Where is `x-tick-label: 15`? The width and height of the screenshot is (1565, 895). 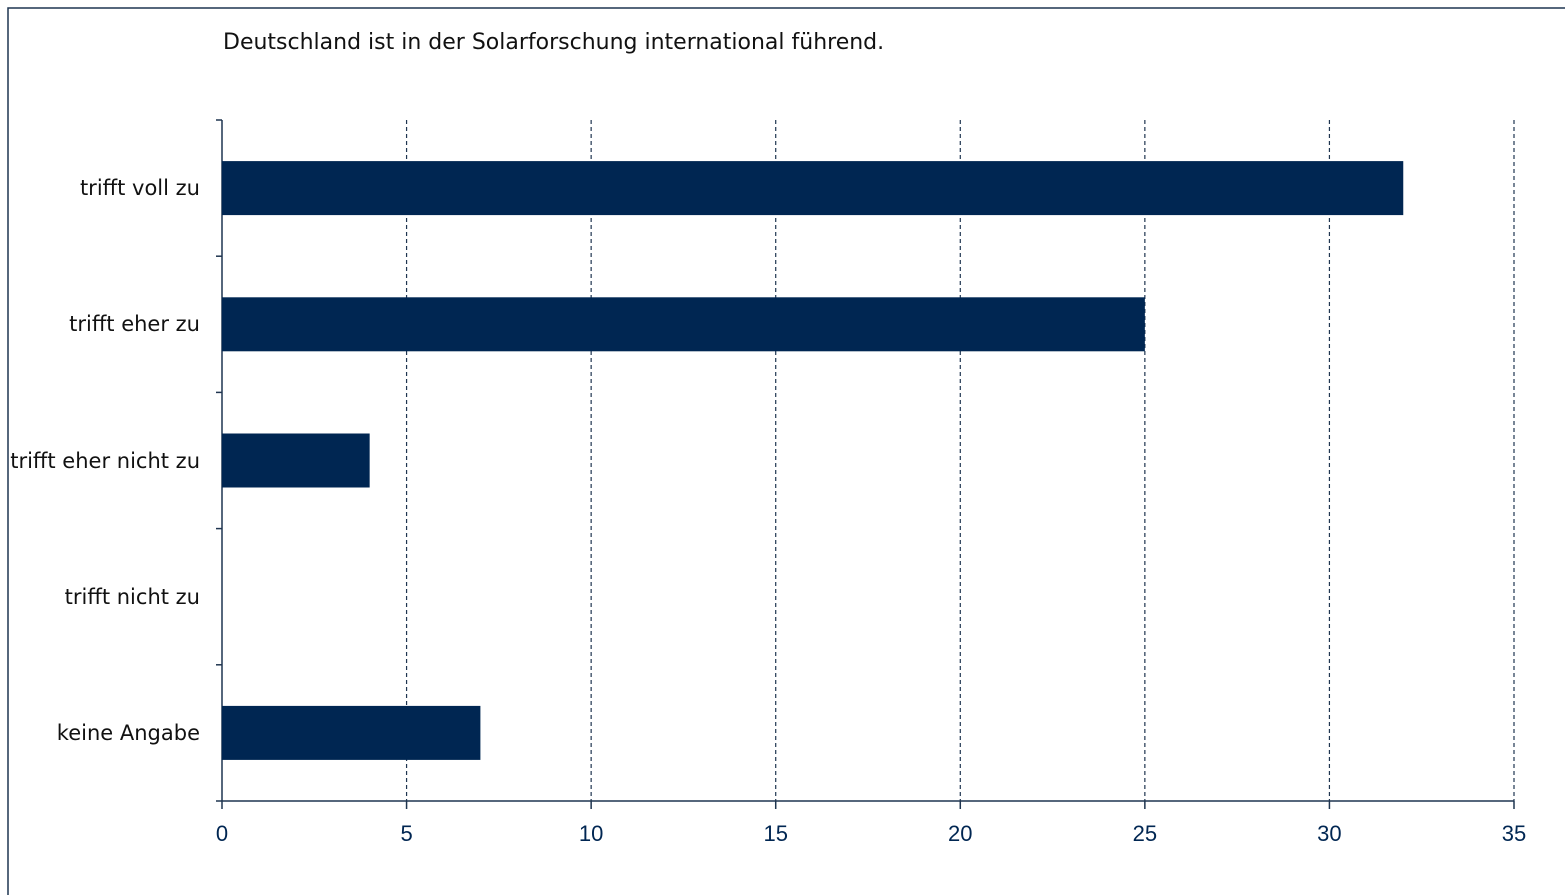 x-tick-label: 15 is located at coordinates (775, 833).